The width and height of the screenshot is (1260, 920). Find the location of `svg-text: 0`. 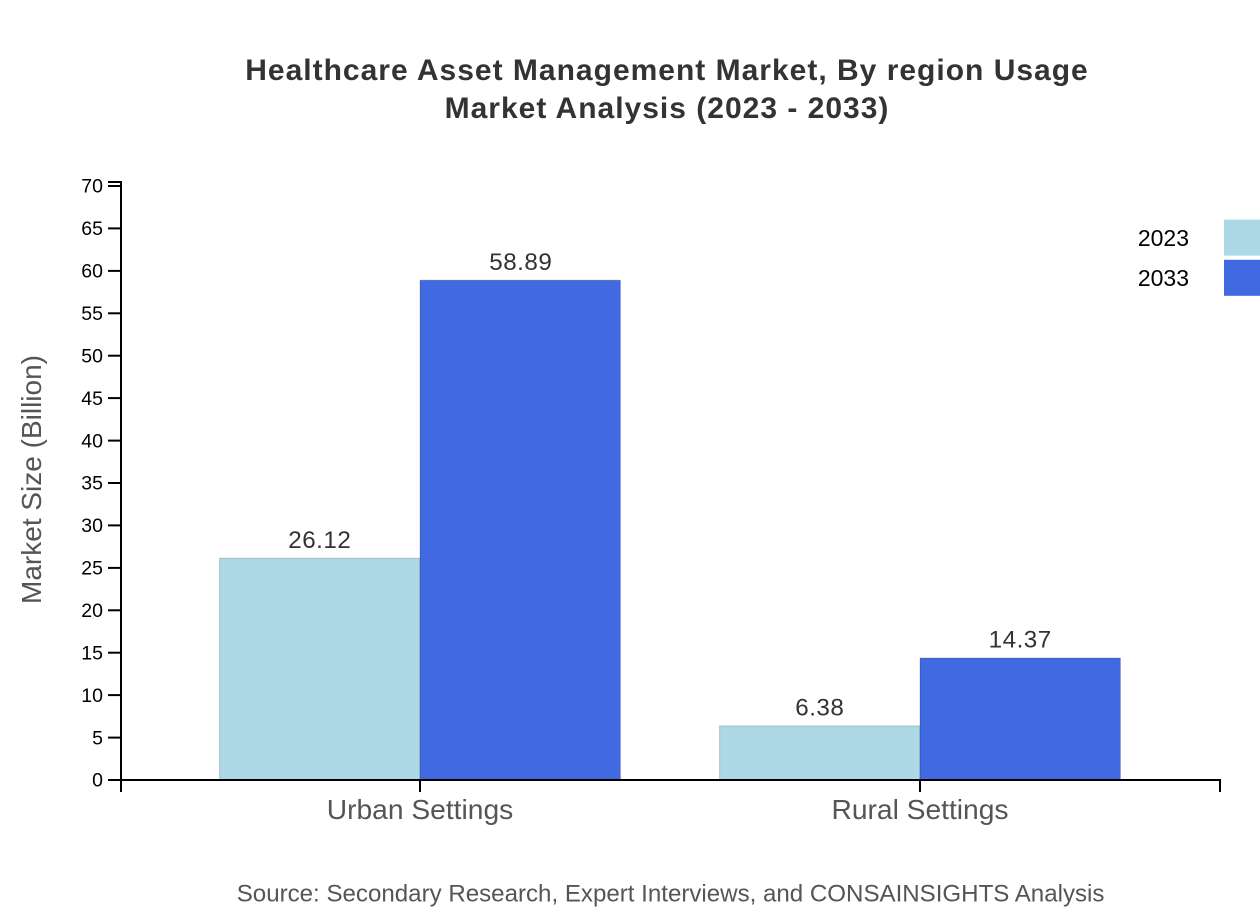

svg-text: 0 is located at coordinates (97, 781).